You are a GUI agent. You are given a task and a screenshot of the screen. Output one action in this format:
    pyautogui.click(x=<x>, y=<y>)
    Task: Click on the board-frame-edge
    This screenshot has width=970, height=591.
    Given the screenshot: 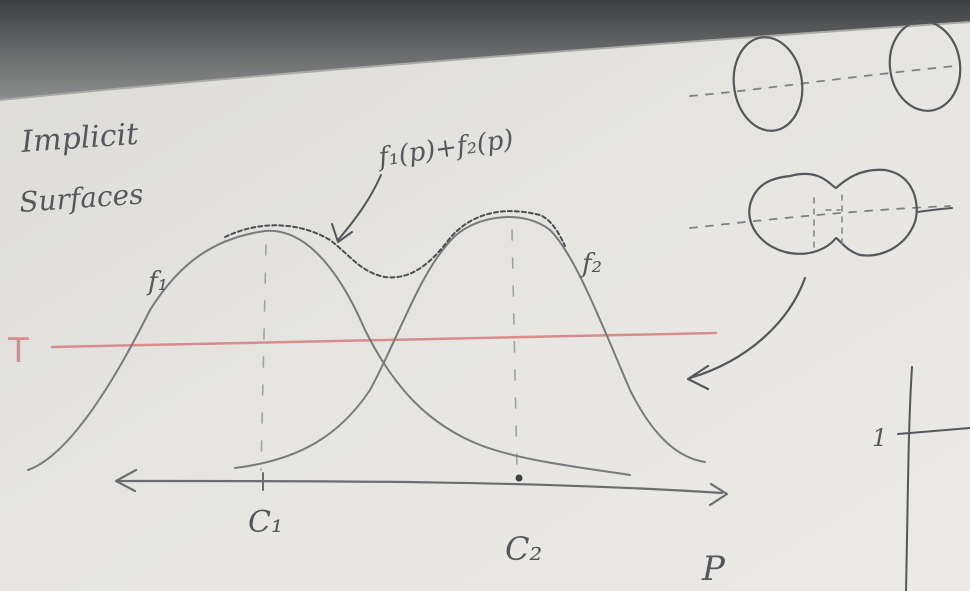 What is the action you would take?
    pyautogui.click(x=485, y=61)
    